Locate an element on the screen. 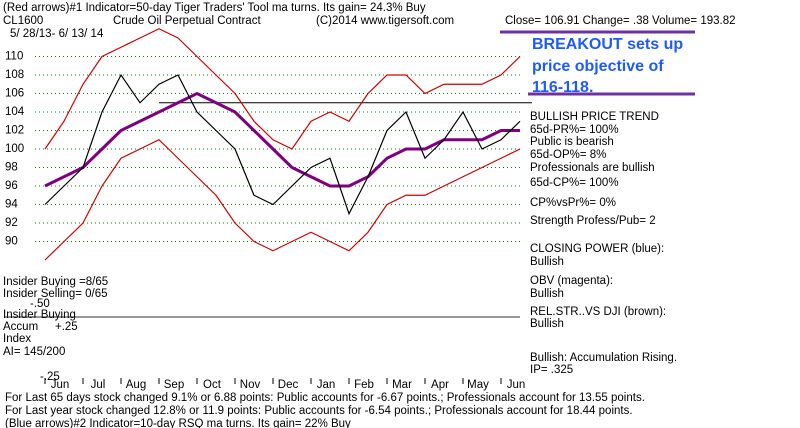  side-note: Public is bearish is located at coordinates (572, 142).